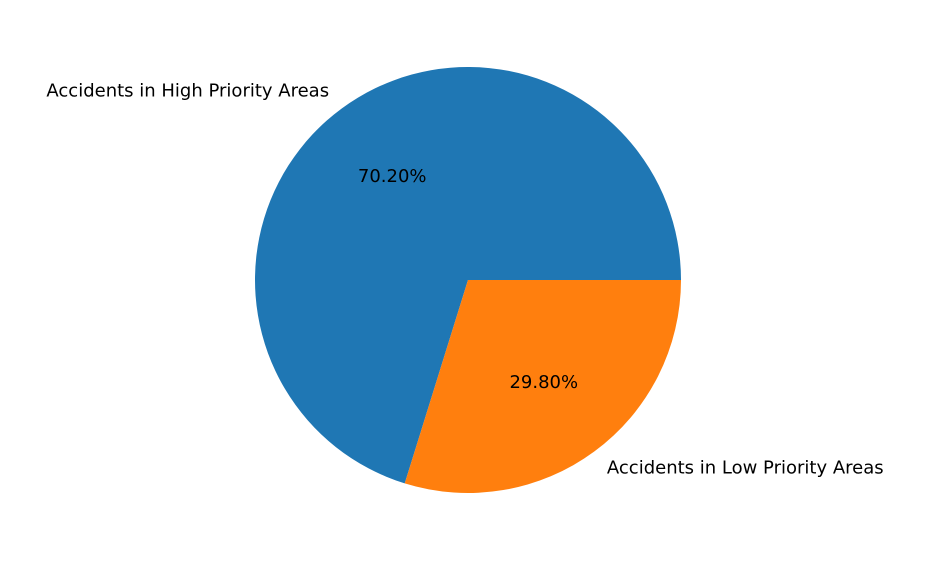 This screenshot has width=929, height=561. I want to click on slice-category-label: Accidents in High Priority Areas, so click(187, 90).